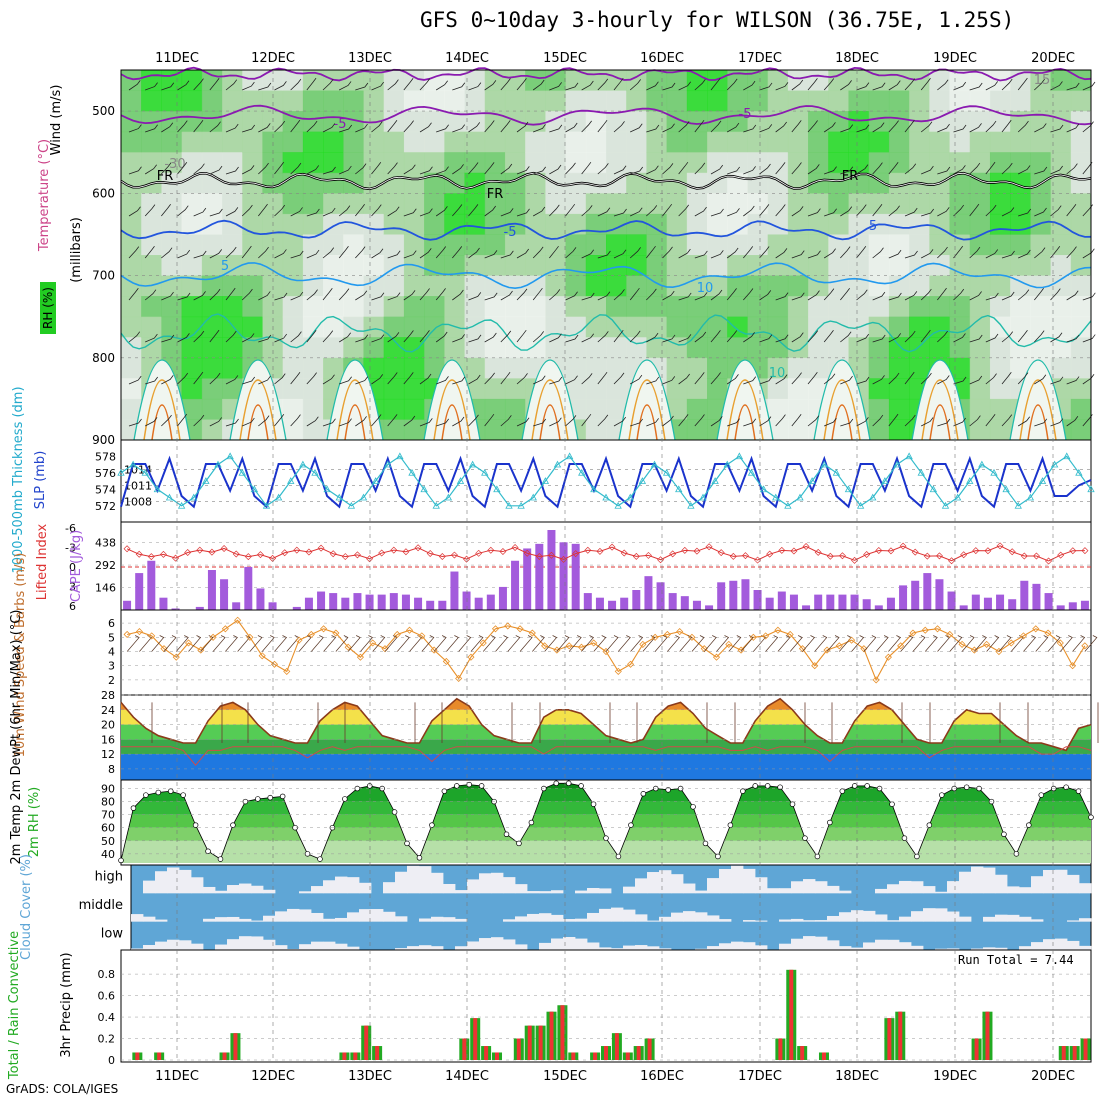 The image size is (1100, 1100). I want to click on rh-tick: 50, so click(108, 841).